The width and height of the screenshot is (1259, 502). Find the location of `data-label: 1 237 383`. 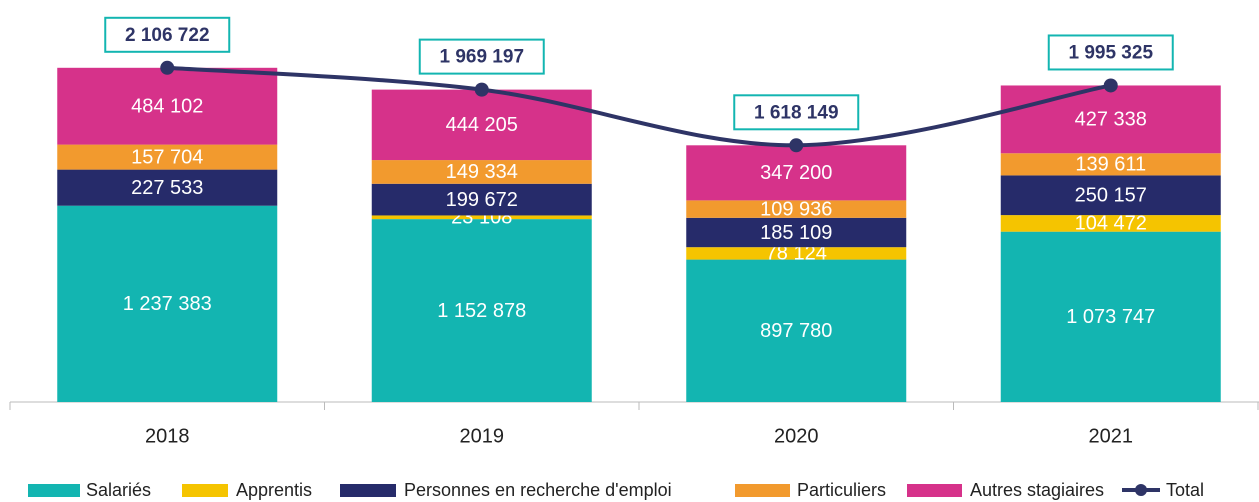

data-label: 1 237 383 is located at coordinates (167, 304).